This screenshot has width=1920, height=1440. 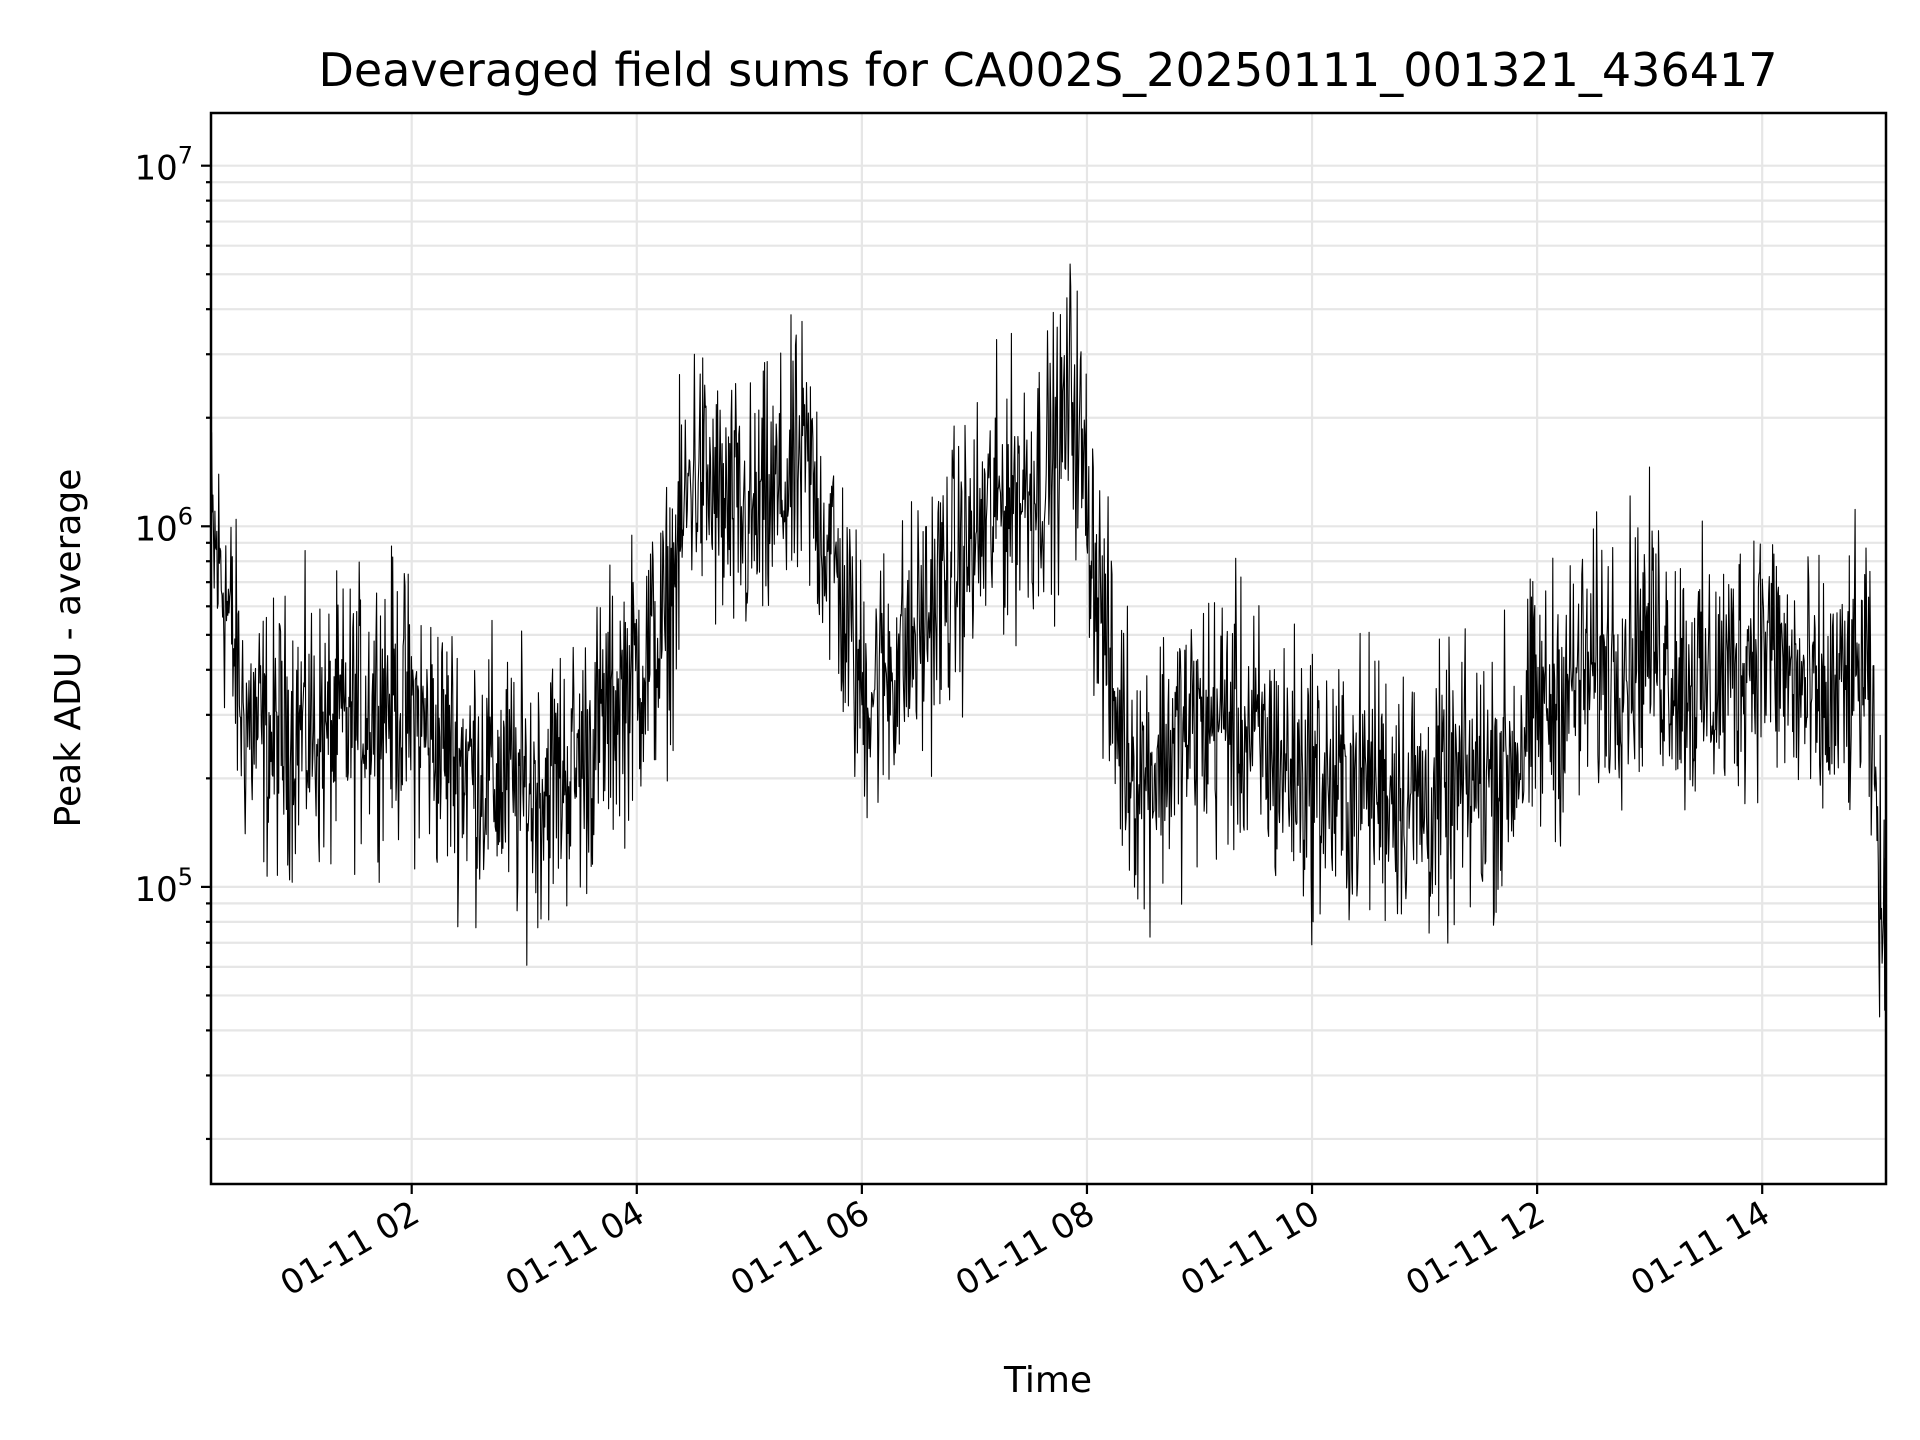 What do you see at coordinates (163, 525) in the screenshot?
I see `y-tick-label: 10⁶` at bounding box center [163, 525].